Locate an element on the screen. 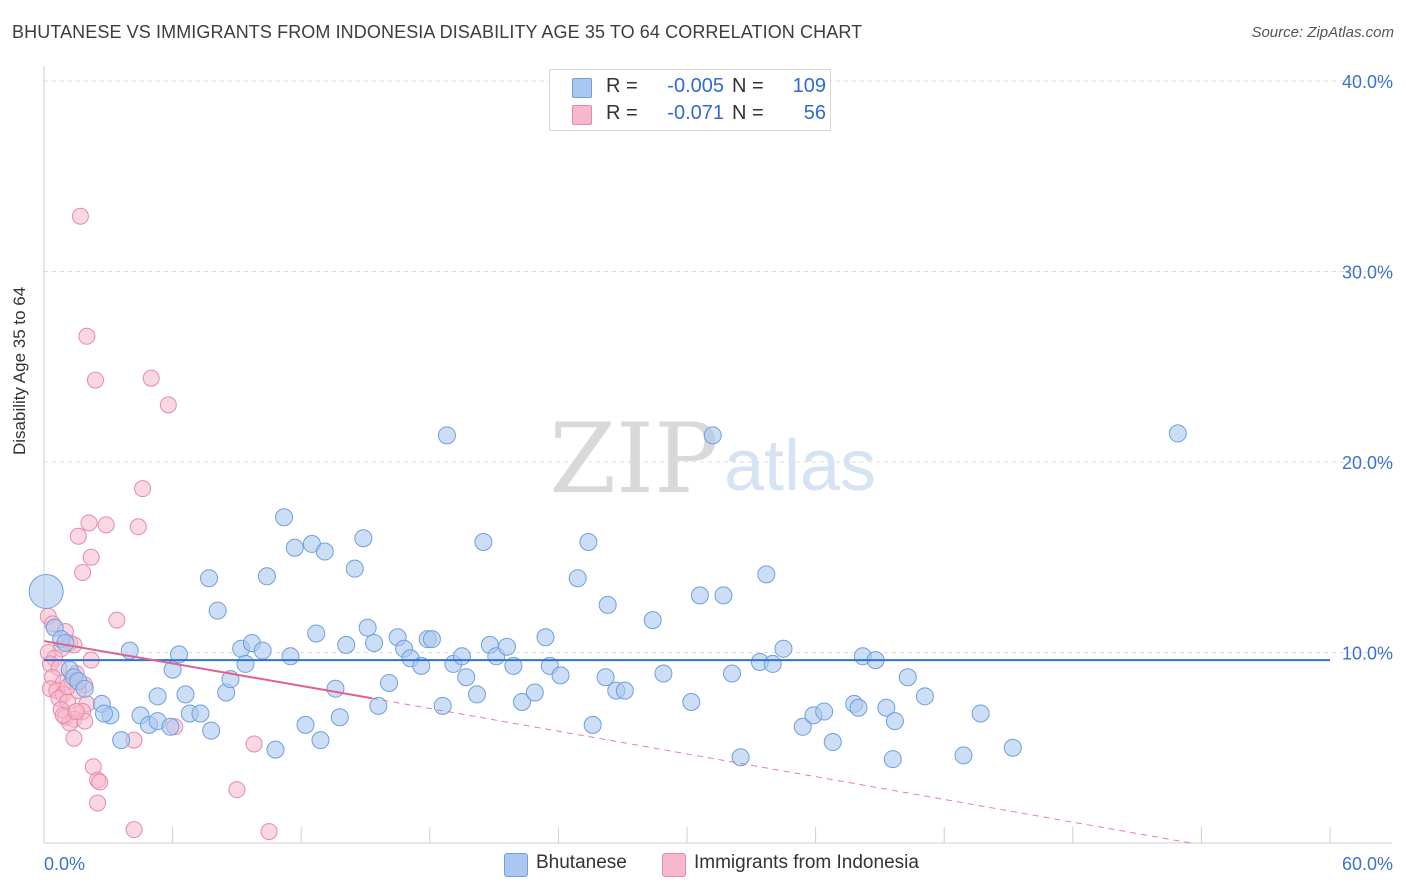 This screenshot has height=892, width=1406. series-indonesia is located at coordinates (158, 524).